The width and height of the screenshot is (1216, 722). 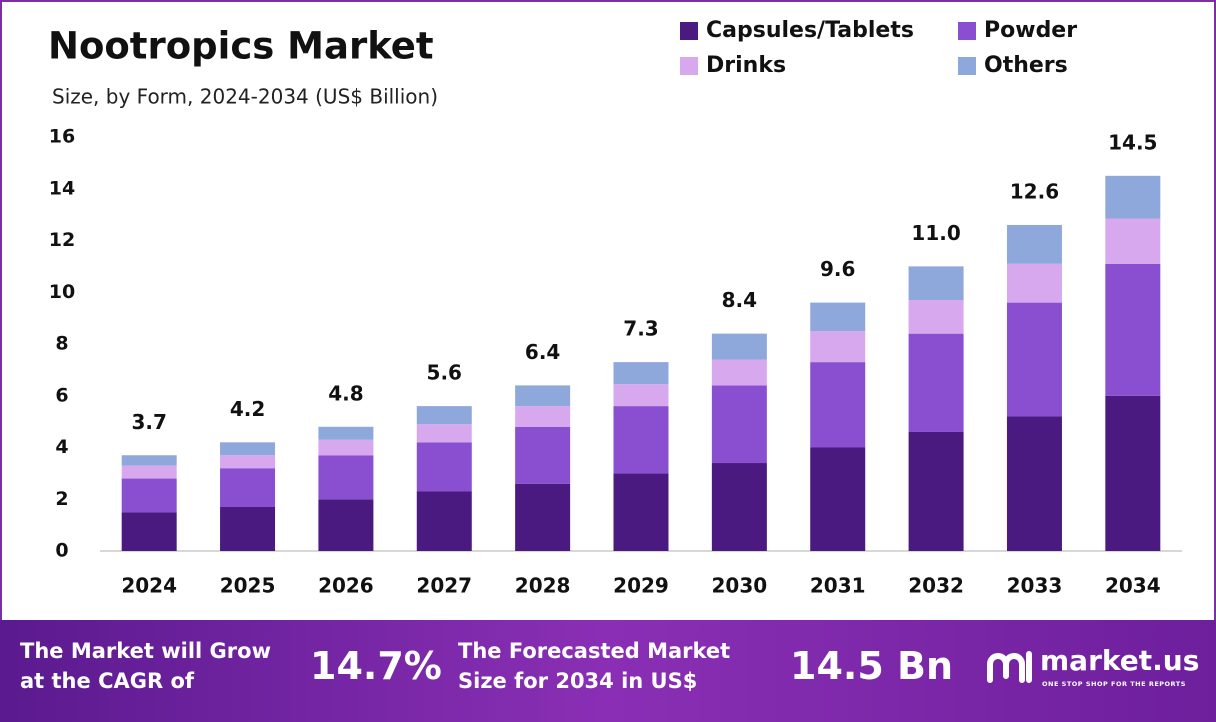 What do you see at coordinates (935, 233) in the screenshot?
I see `total-label: 11.0` at bounding box center [935, 233].